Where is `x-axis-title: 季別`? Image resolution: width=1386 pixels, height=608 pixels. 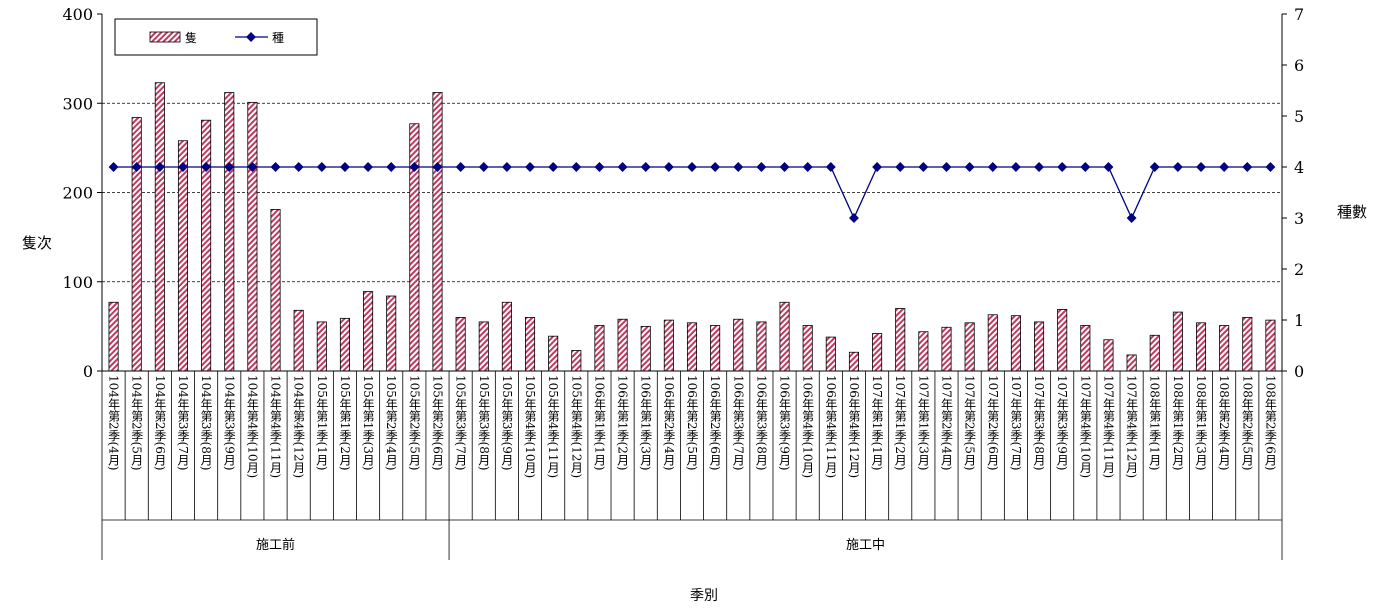 x-axis-title: 季別 is located at coordinates (704, 596).